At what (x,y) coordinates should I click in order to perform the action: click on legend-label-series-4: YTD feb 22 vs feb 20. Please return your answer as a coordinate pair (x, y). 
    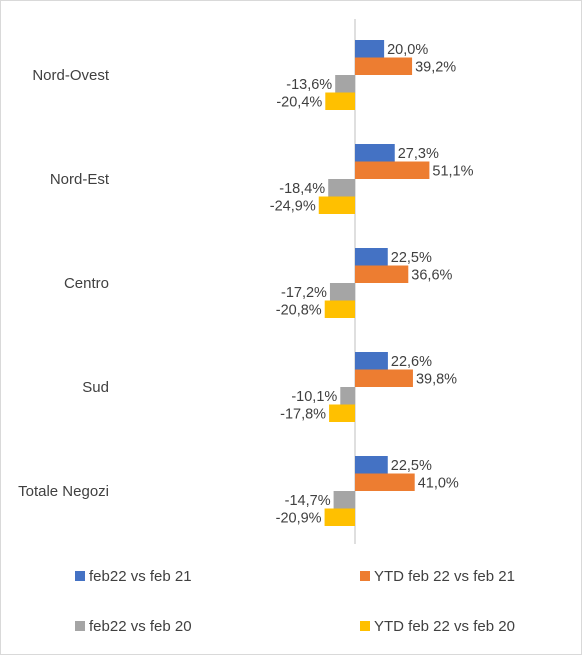
    Looking at the image, I should click on (444, 626).